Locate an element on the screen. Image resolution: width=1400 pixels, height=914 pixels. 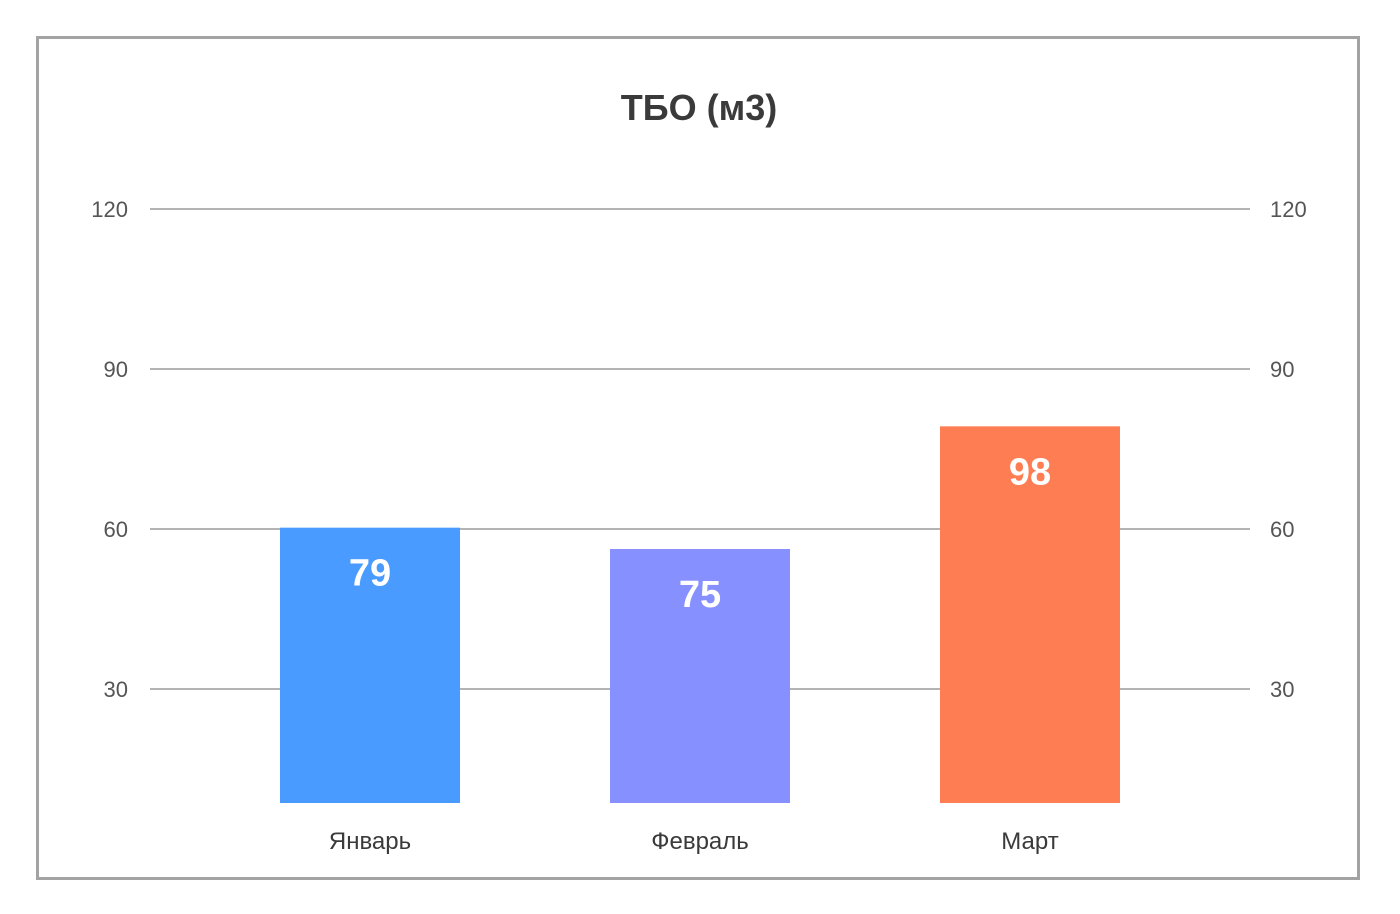
x-axis-categories: Январь Февраль Март is located at coordinates (694, 841).